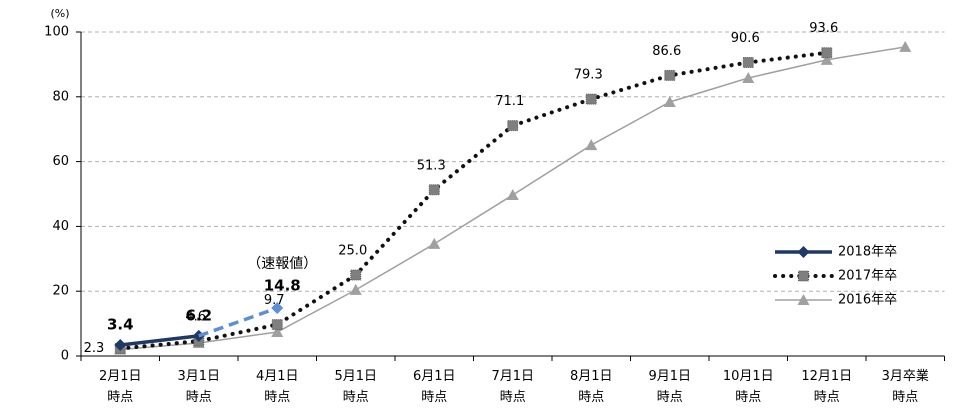 The image size is (969, 417). I want to click on data-label: 25.0, so click(352, 251).